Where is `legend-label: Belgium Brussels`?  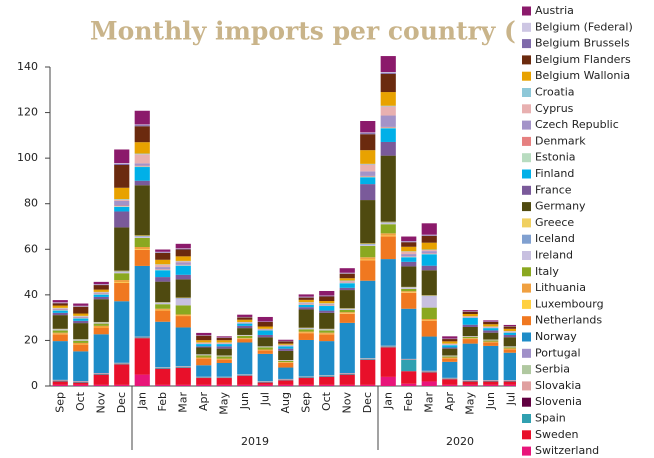
legend-label: Belgium Brussels is located at coordinates (582, 43).